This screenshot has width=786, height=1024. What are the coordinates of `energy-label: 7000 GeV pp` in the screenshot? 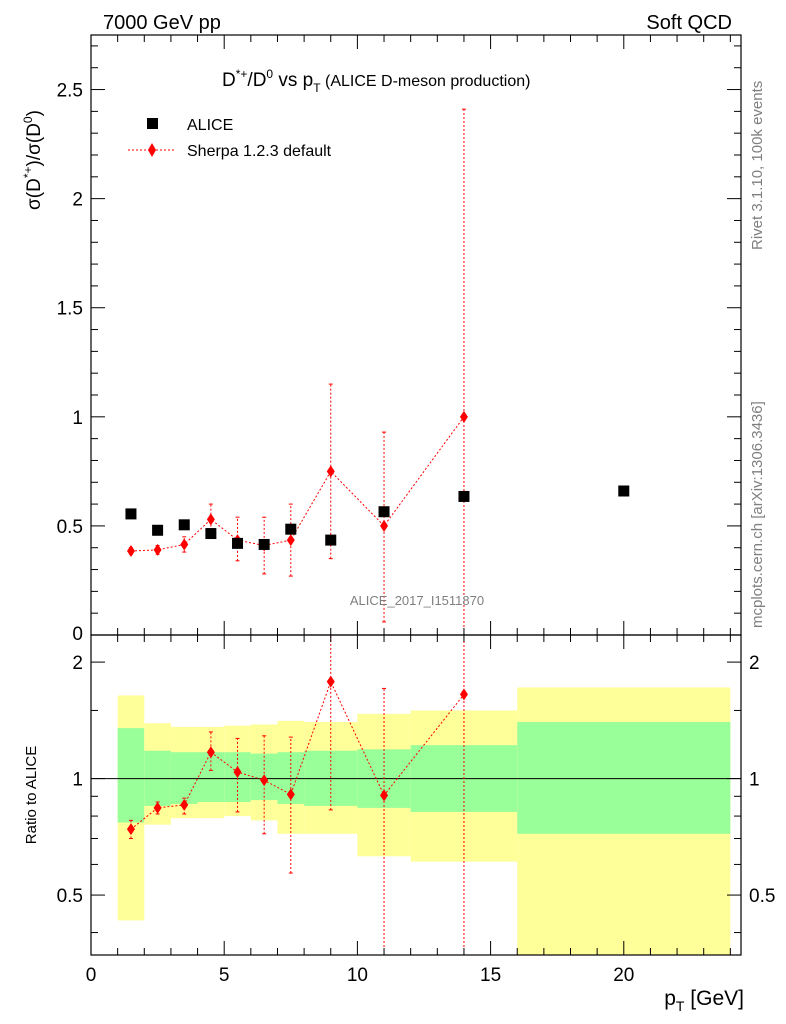 It's located at (162, 23).